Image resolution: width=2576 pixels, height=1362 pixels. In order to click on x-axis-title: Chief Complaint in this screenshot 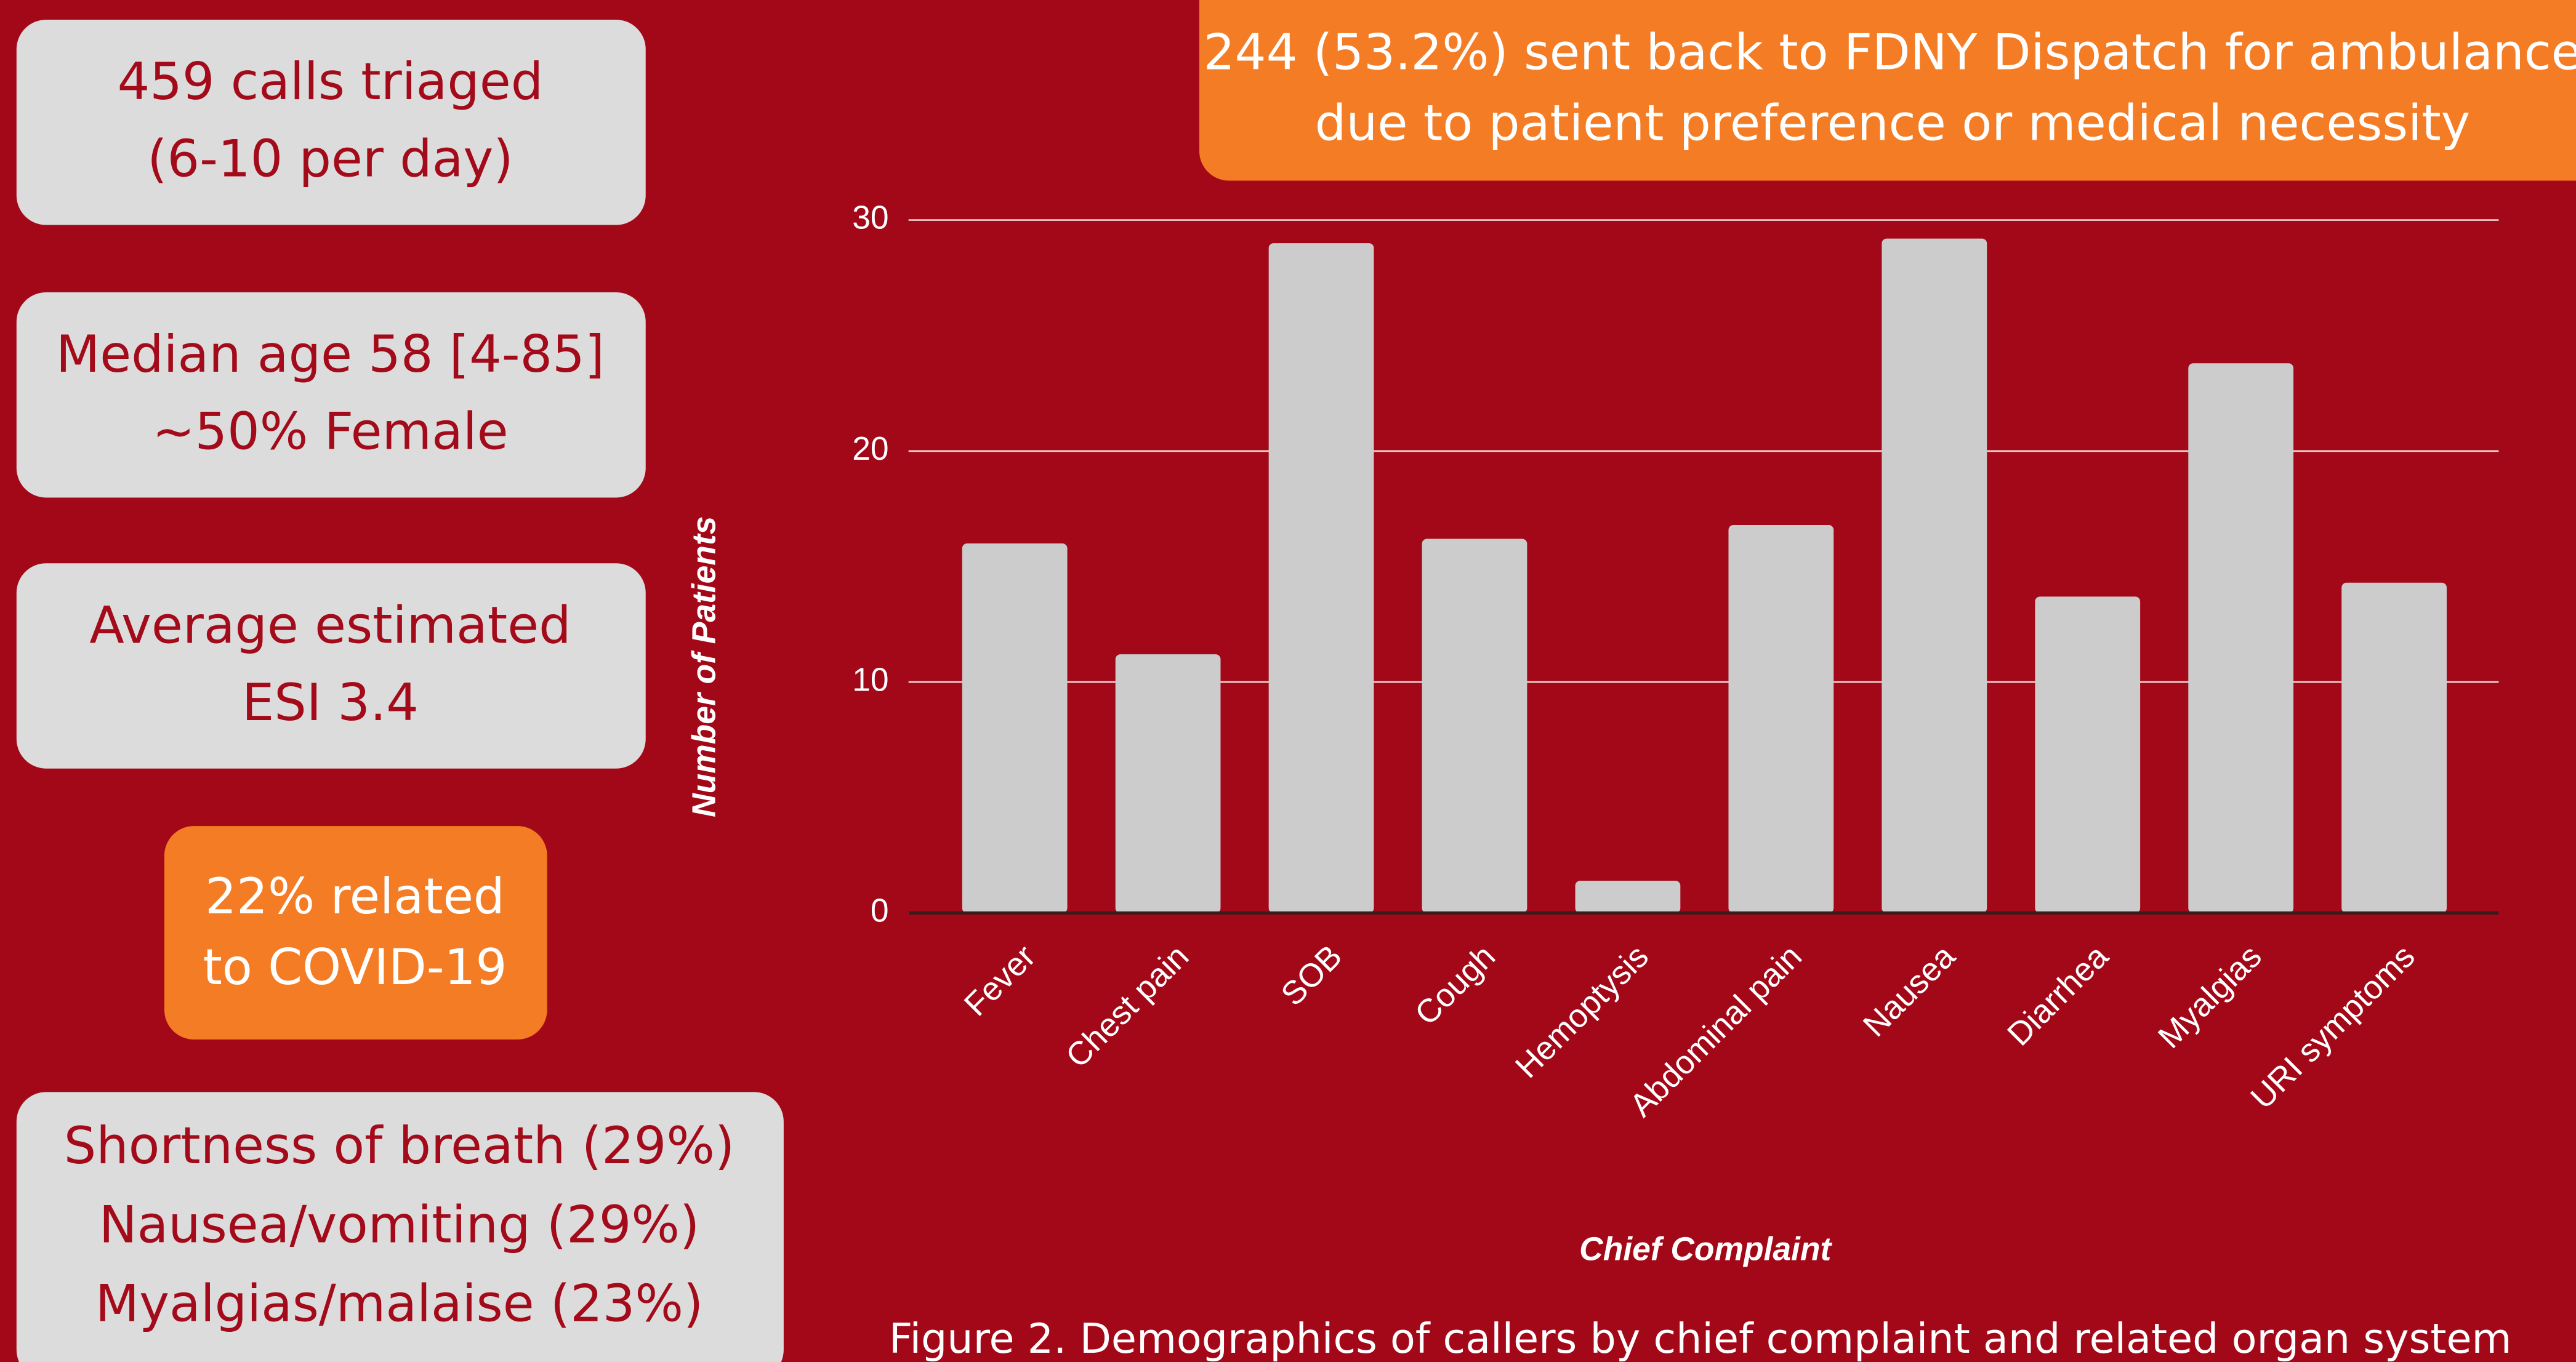, I will do `click(1705, 1249)`.